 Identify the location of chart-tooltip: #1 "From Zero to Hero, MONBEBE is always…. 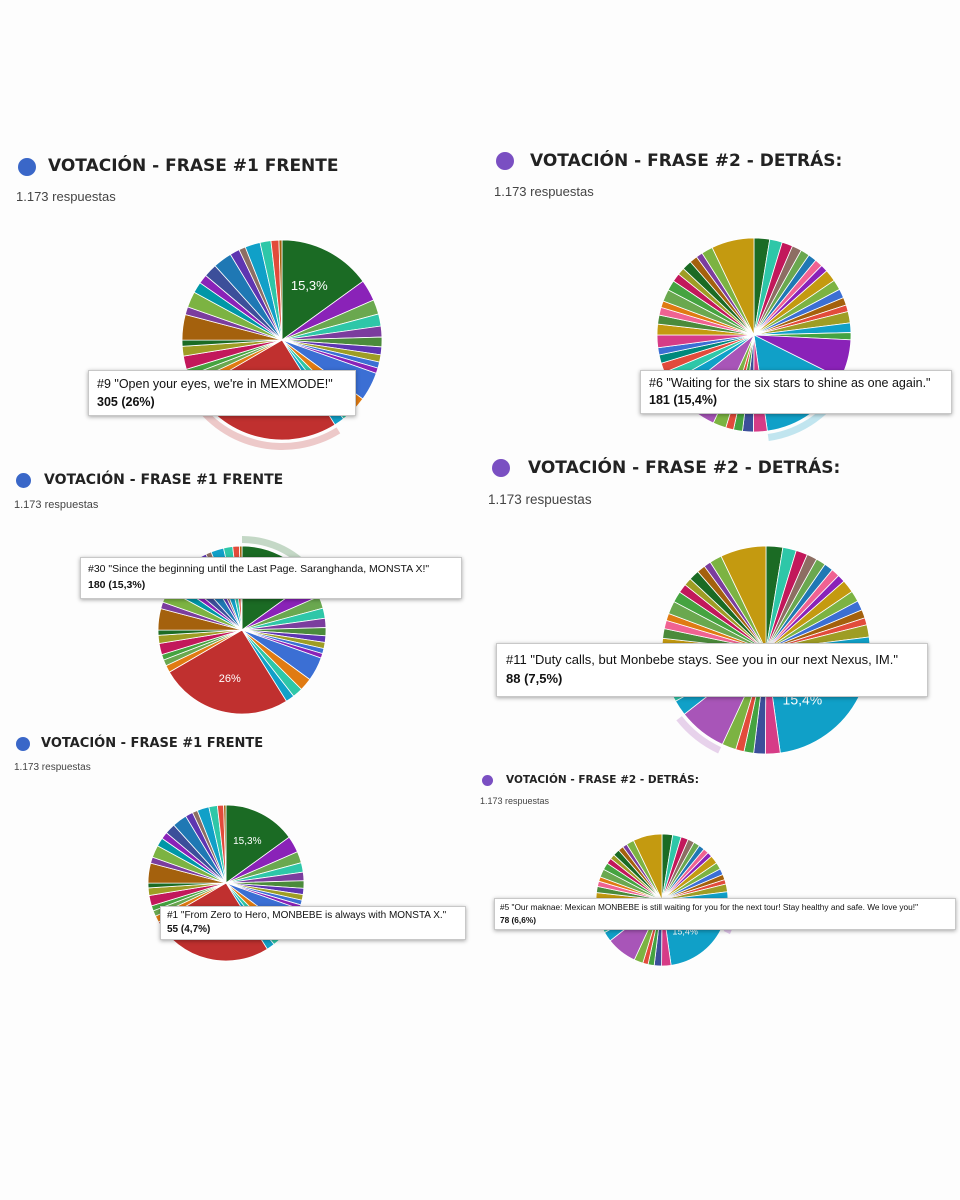
(313, 923).